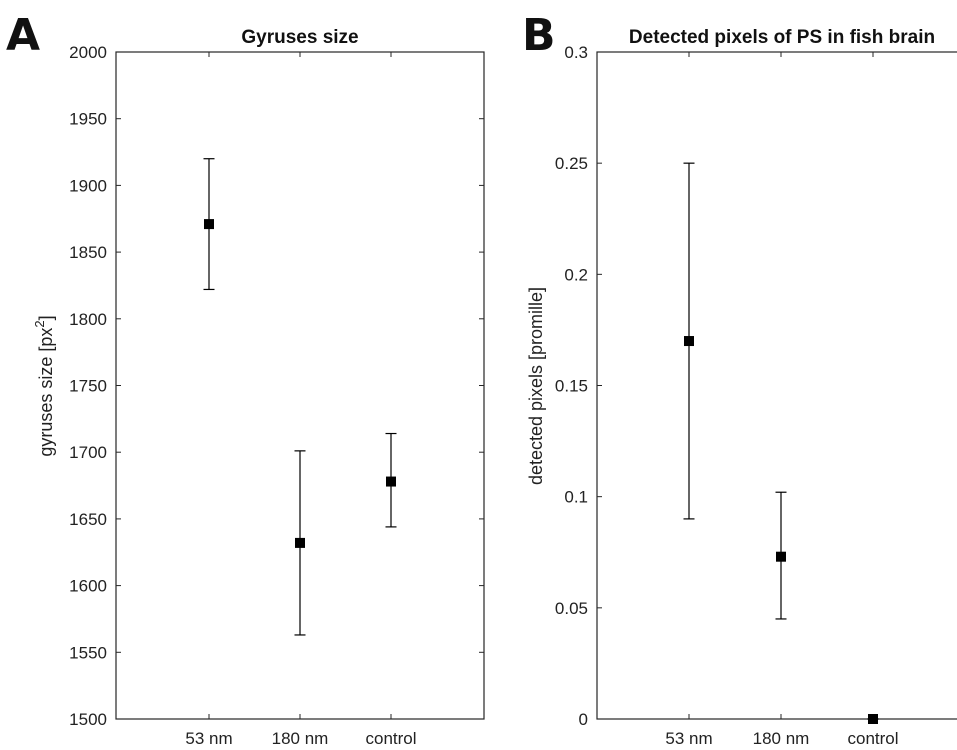  I want to click on data-marks-a, so click(300, 397).